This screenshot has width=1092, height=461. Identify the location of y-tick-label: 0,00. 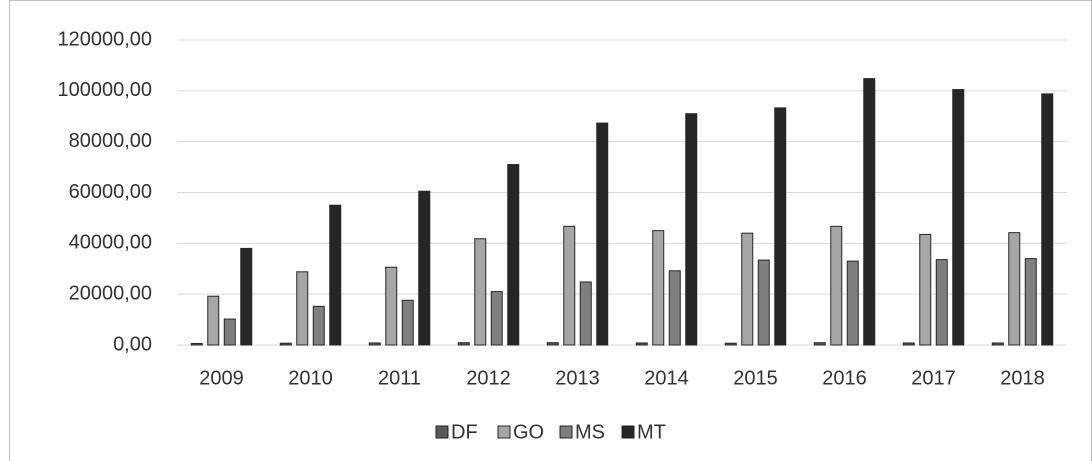
(132, 344).